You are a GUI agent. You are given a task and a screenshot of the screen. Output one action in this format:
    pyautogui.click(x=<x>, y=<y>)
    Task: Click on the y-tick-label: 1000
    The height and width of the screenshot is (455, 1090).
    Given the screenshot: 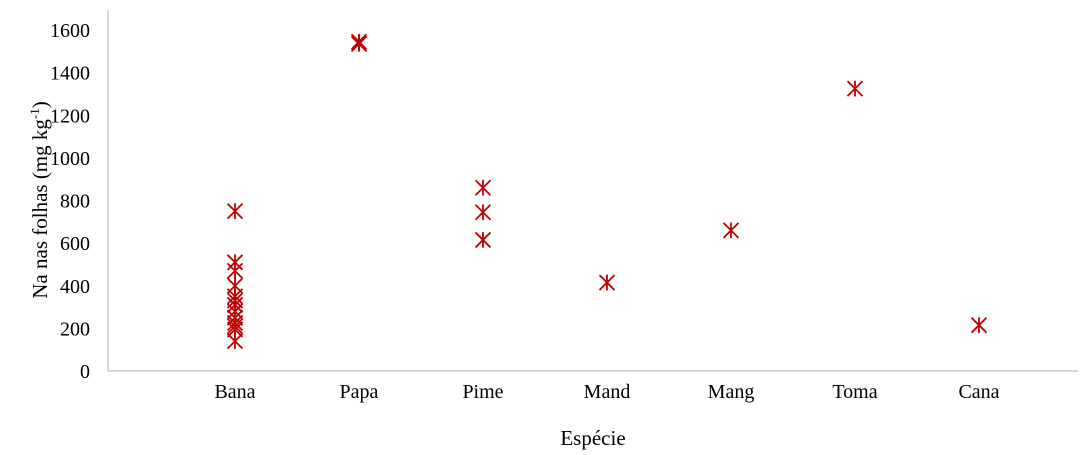 What is the action you would take?
    pyautogui.click(x=70, y=159)
    